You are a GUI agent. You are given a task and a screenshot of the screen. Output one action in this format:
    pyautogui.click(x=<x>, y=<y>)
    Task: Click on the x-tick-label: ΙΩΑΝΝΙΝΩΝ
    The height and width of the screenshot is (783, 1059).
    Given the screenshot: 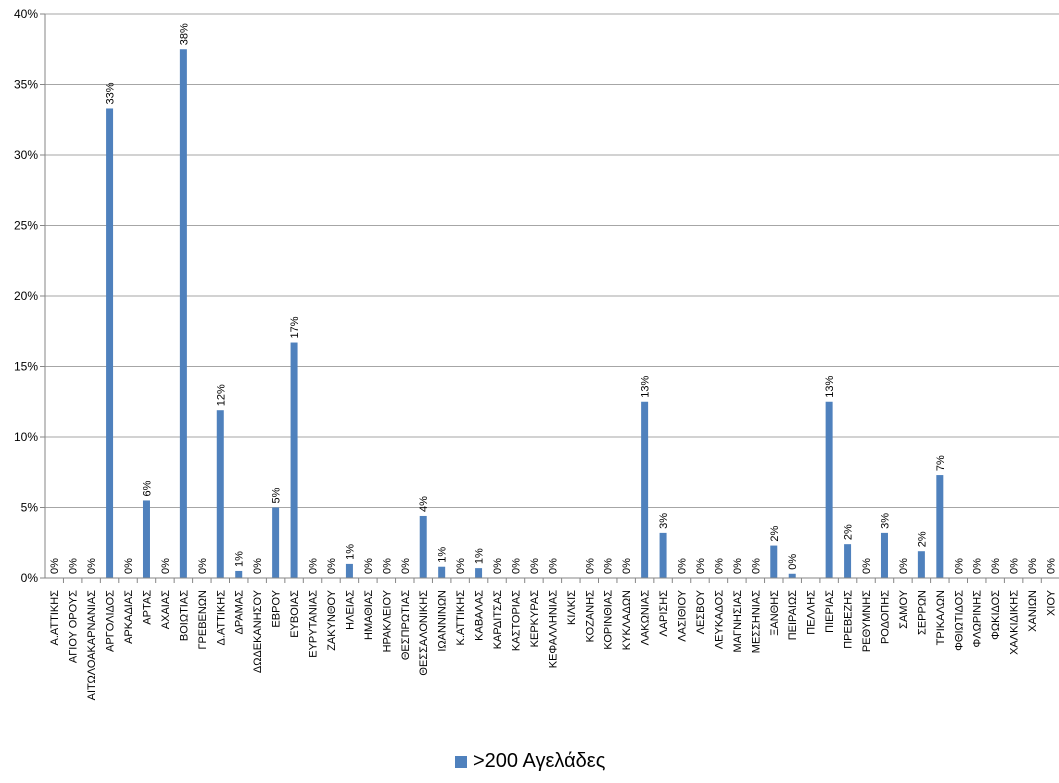 What is the action you would take?
    pyautogui.click(x=443, y=621)
    